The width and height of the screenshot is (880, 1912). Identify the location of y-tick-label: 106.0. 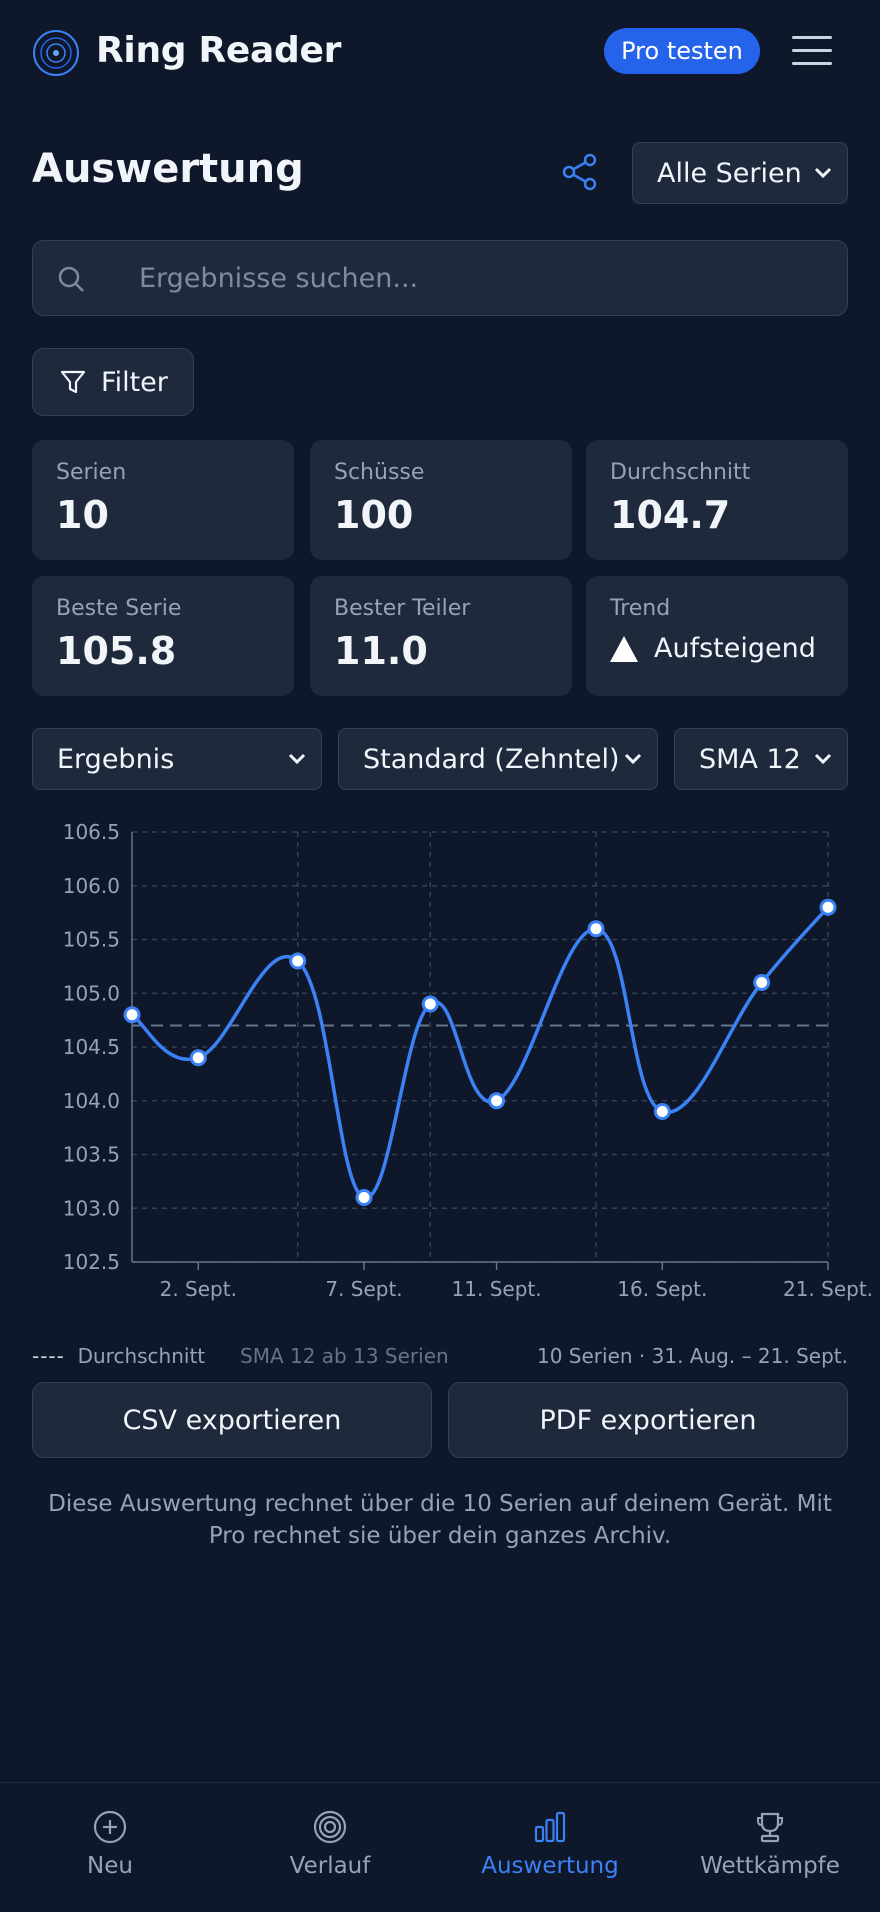
(91, 886).